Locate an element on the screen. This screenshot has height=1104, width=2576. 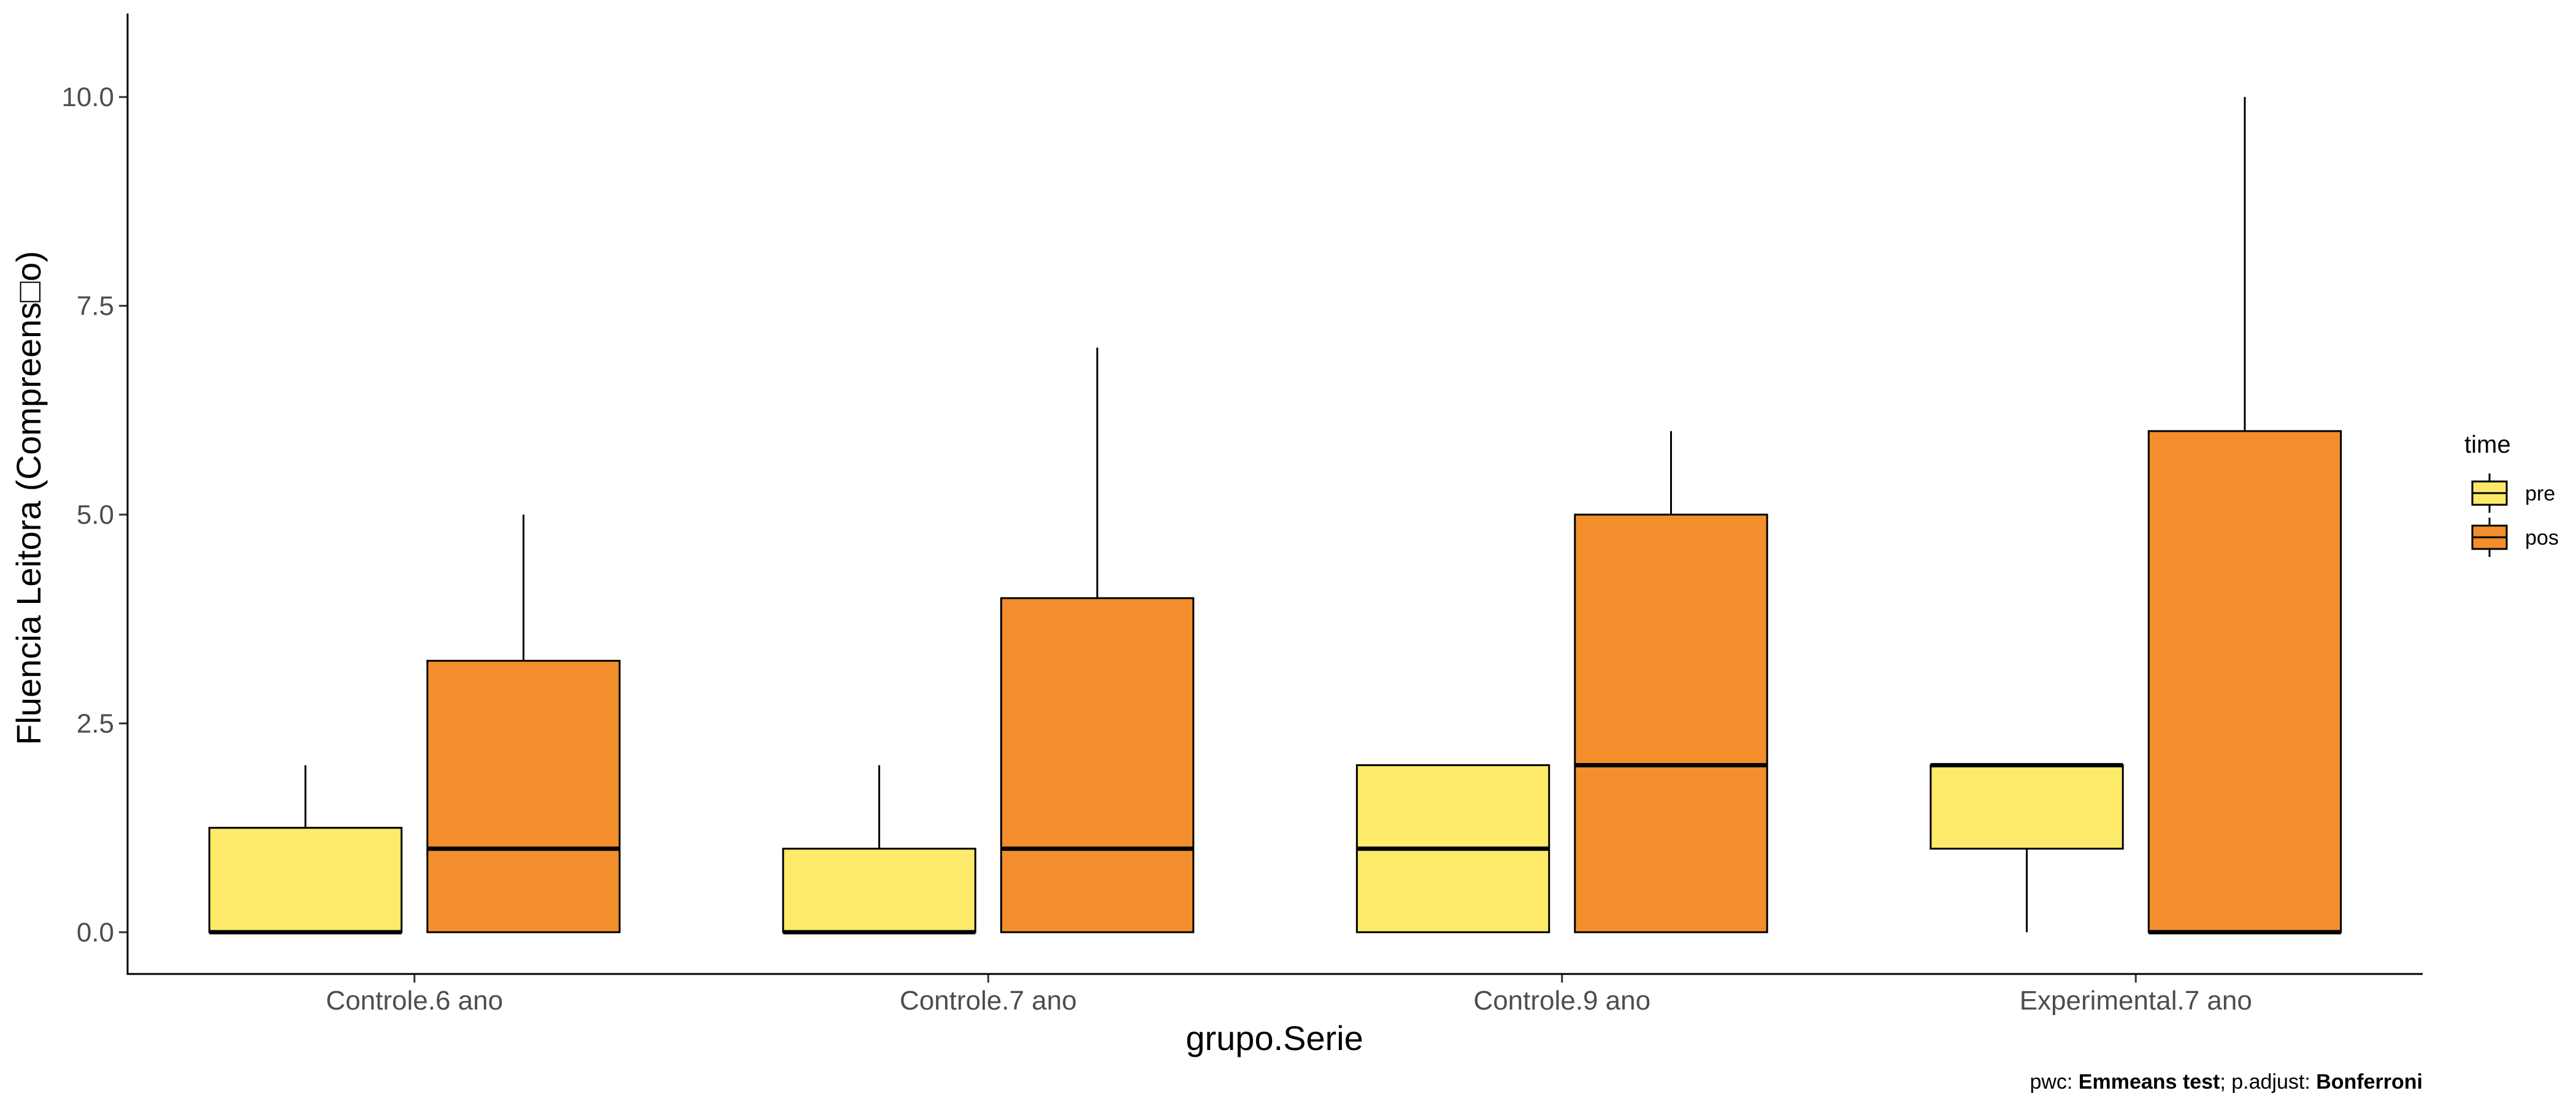
box-pos-controle-6-ano is located at coordinates (523, 724).